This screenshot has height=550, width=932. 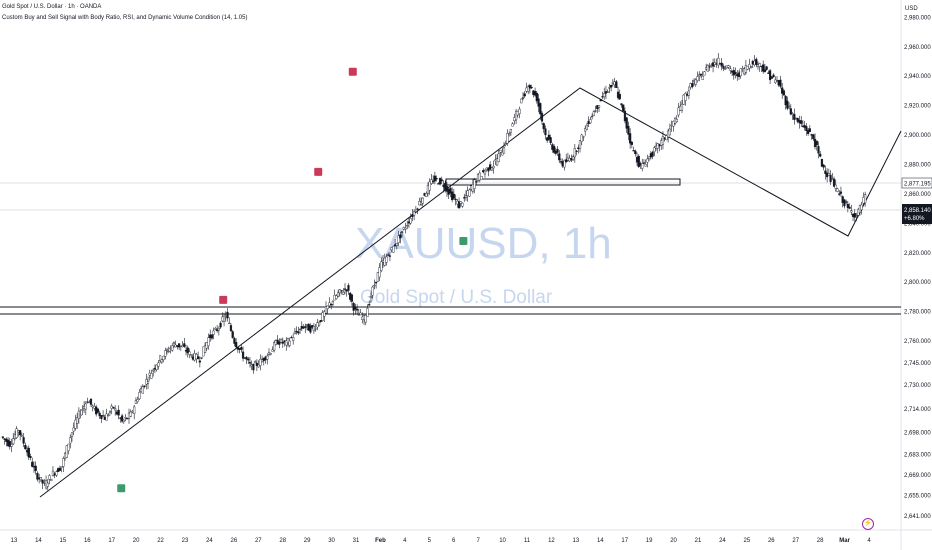 I want to click on resistance-zone, so click(x=563, y=182).